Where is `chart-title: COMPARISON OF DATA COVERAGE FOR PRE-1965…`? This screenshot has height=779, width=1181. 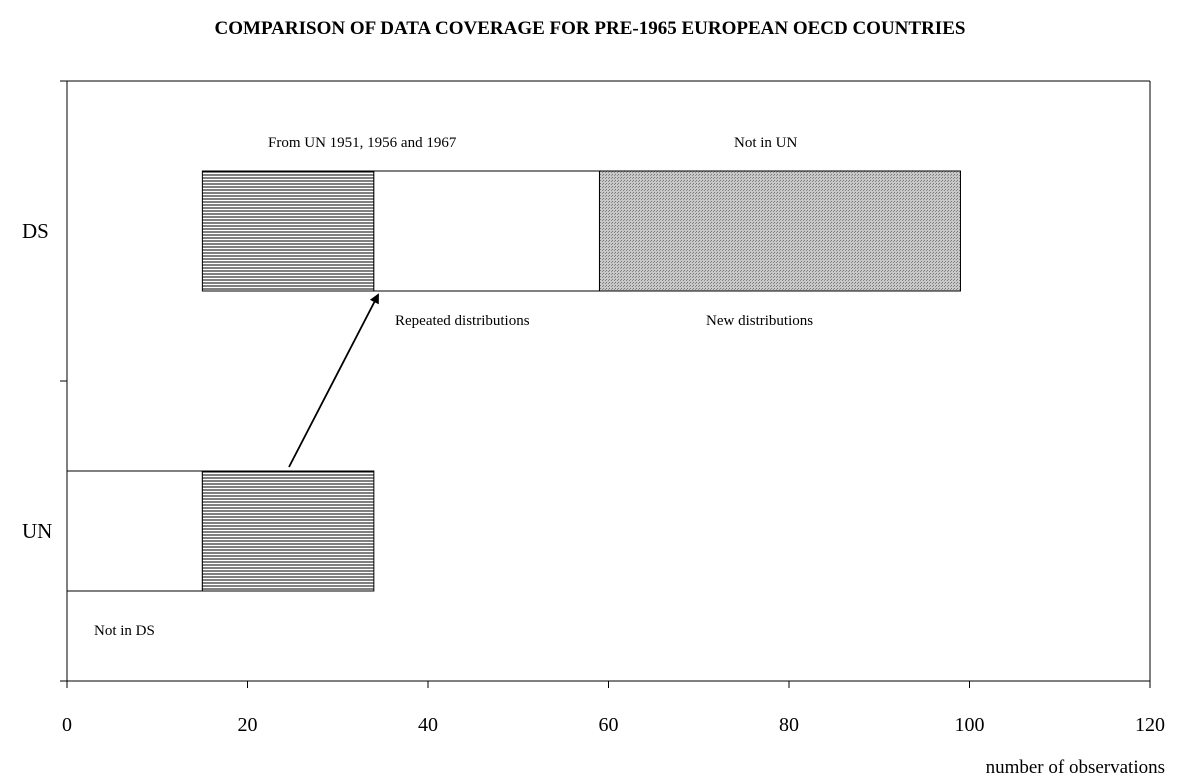 chart-title: COMPARISON OF DATA COVERAGE FOR PRE-1965… is located at coordinates (590, 28).